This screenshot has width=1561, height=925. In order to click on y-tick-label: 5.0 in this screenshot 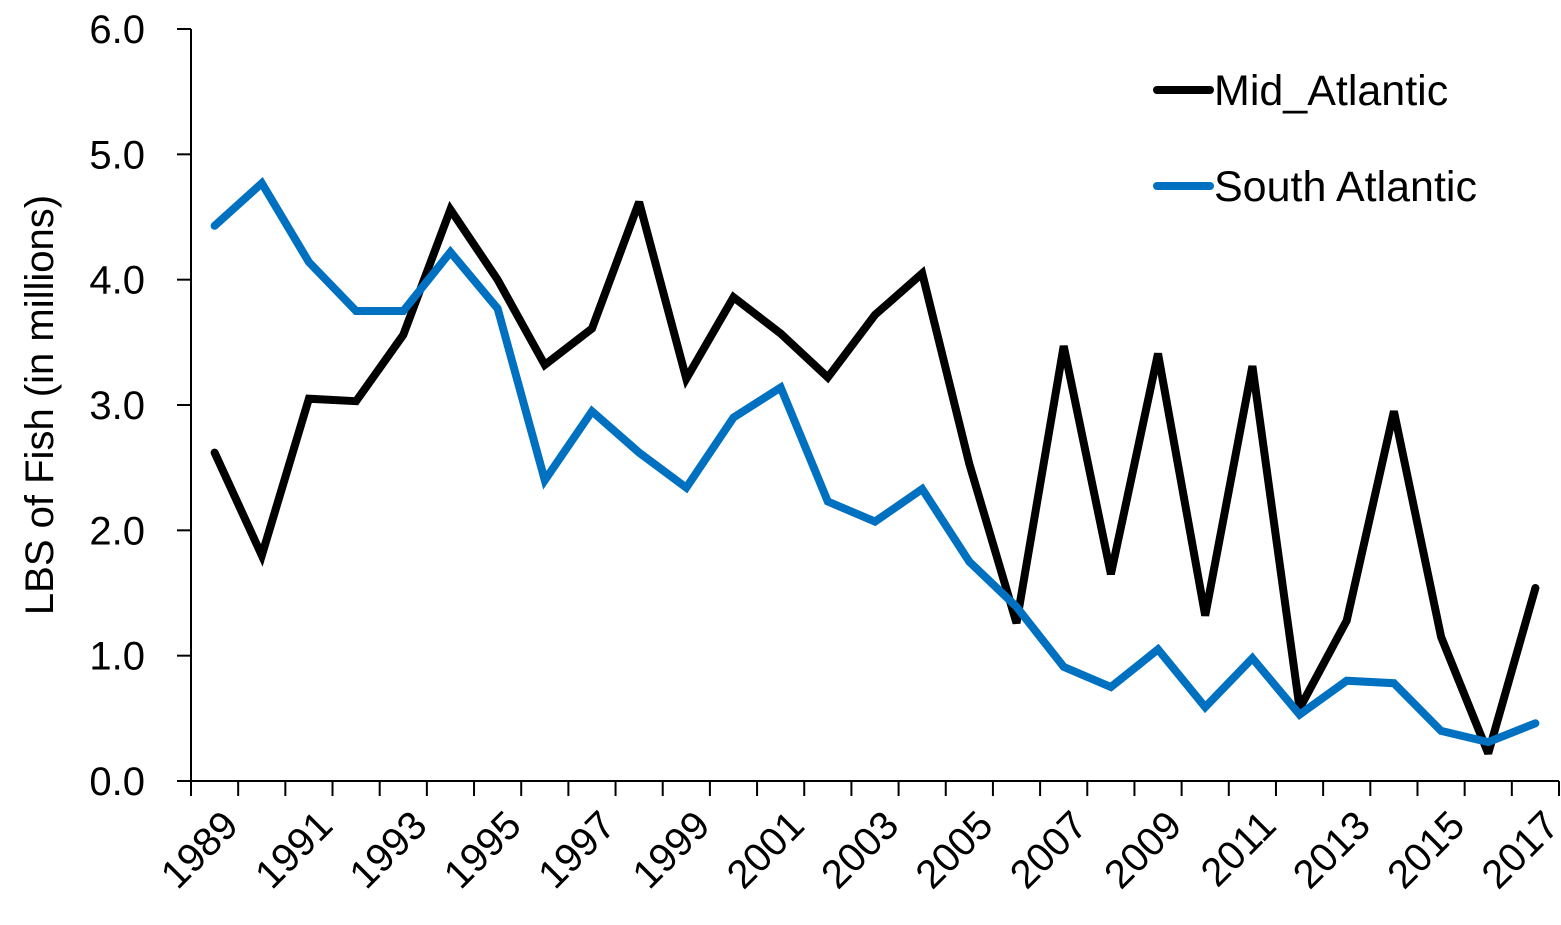, I will do `click(117, 155)`.